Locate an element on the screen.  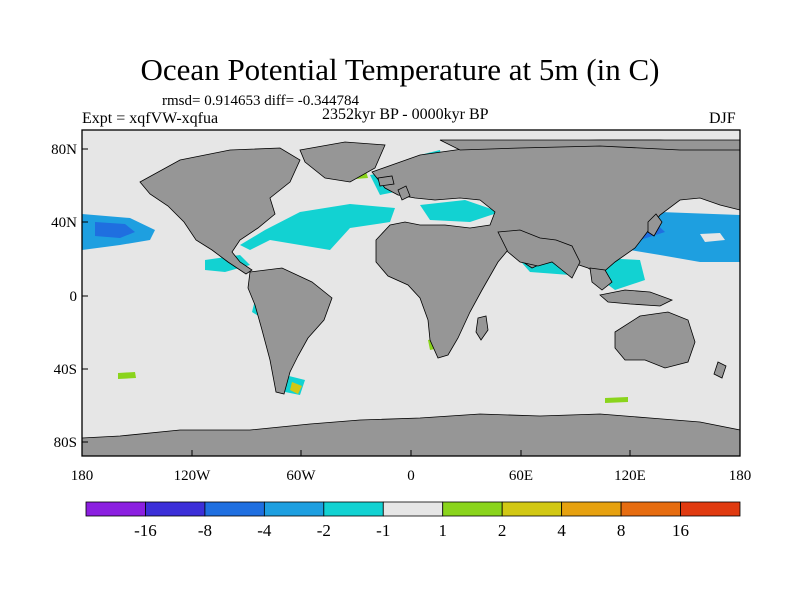
y-tick-label: 0 is located at coordinates (74, 297).